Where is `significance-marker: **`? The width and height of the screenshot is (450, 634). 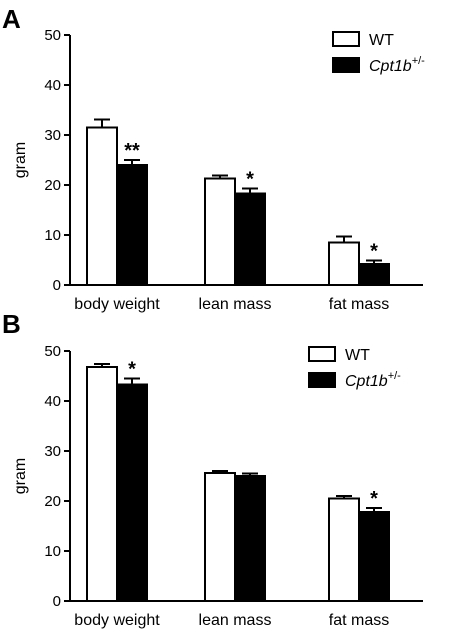 significance-marker: ** is located at coordinates (132, 151).